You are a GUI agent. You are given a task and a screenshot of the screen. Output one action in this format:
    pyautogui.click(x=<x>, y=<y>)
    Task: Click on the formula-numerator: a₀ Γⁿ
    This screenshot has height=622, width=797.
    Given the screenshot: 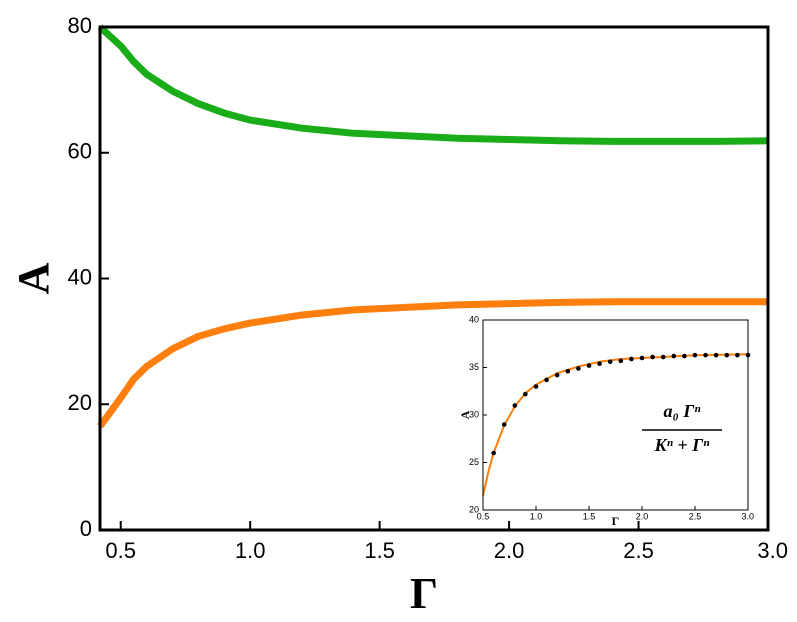 What is the action you would take?
    pyautogui.click(x=683, y=411)
    